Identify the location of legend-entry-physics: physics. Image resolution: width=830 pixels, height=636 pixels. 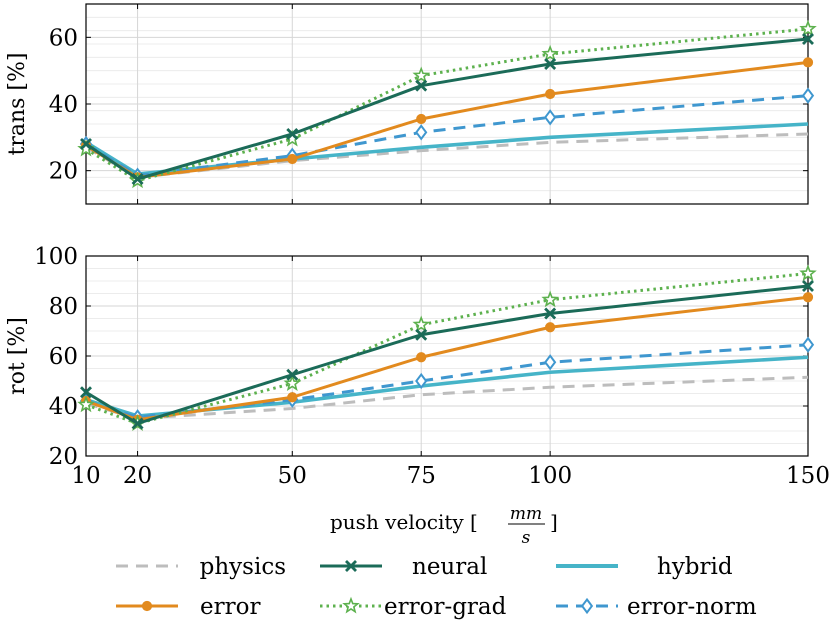
(201, 567).